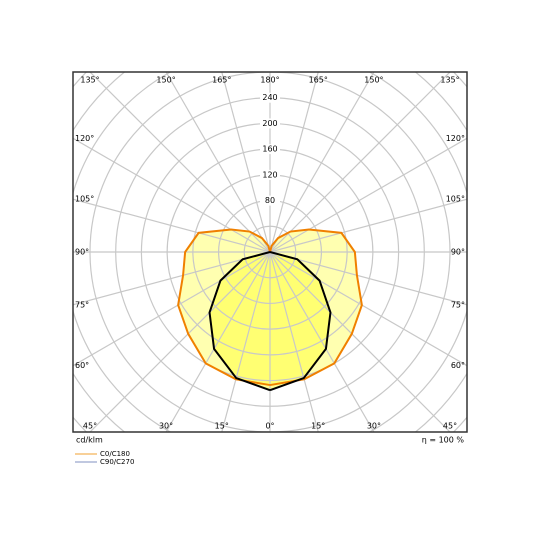 The image size is (540, 544). What do you see at coordinates (89, 440) in the screenshot?
I see `unit-label: cd/klm` at bounding box center [89, 440].